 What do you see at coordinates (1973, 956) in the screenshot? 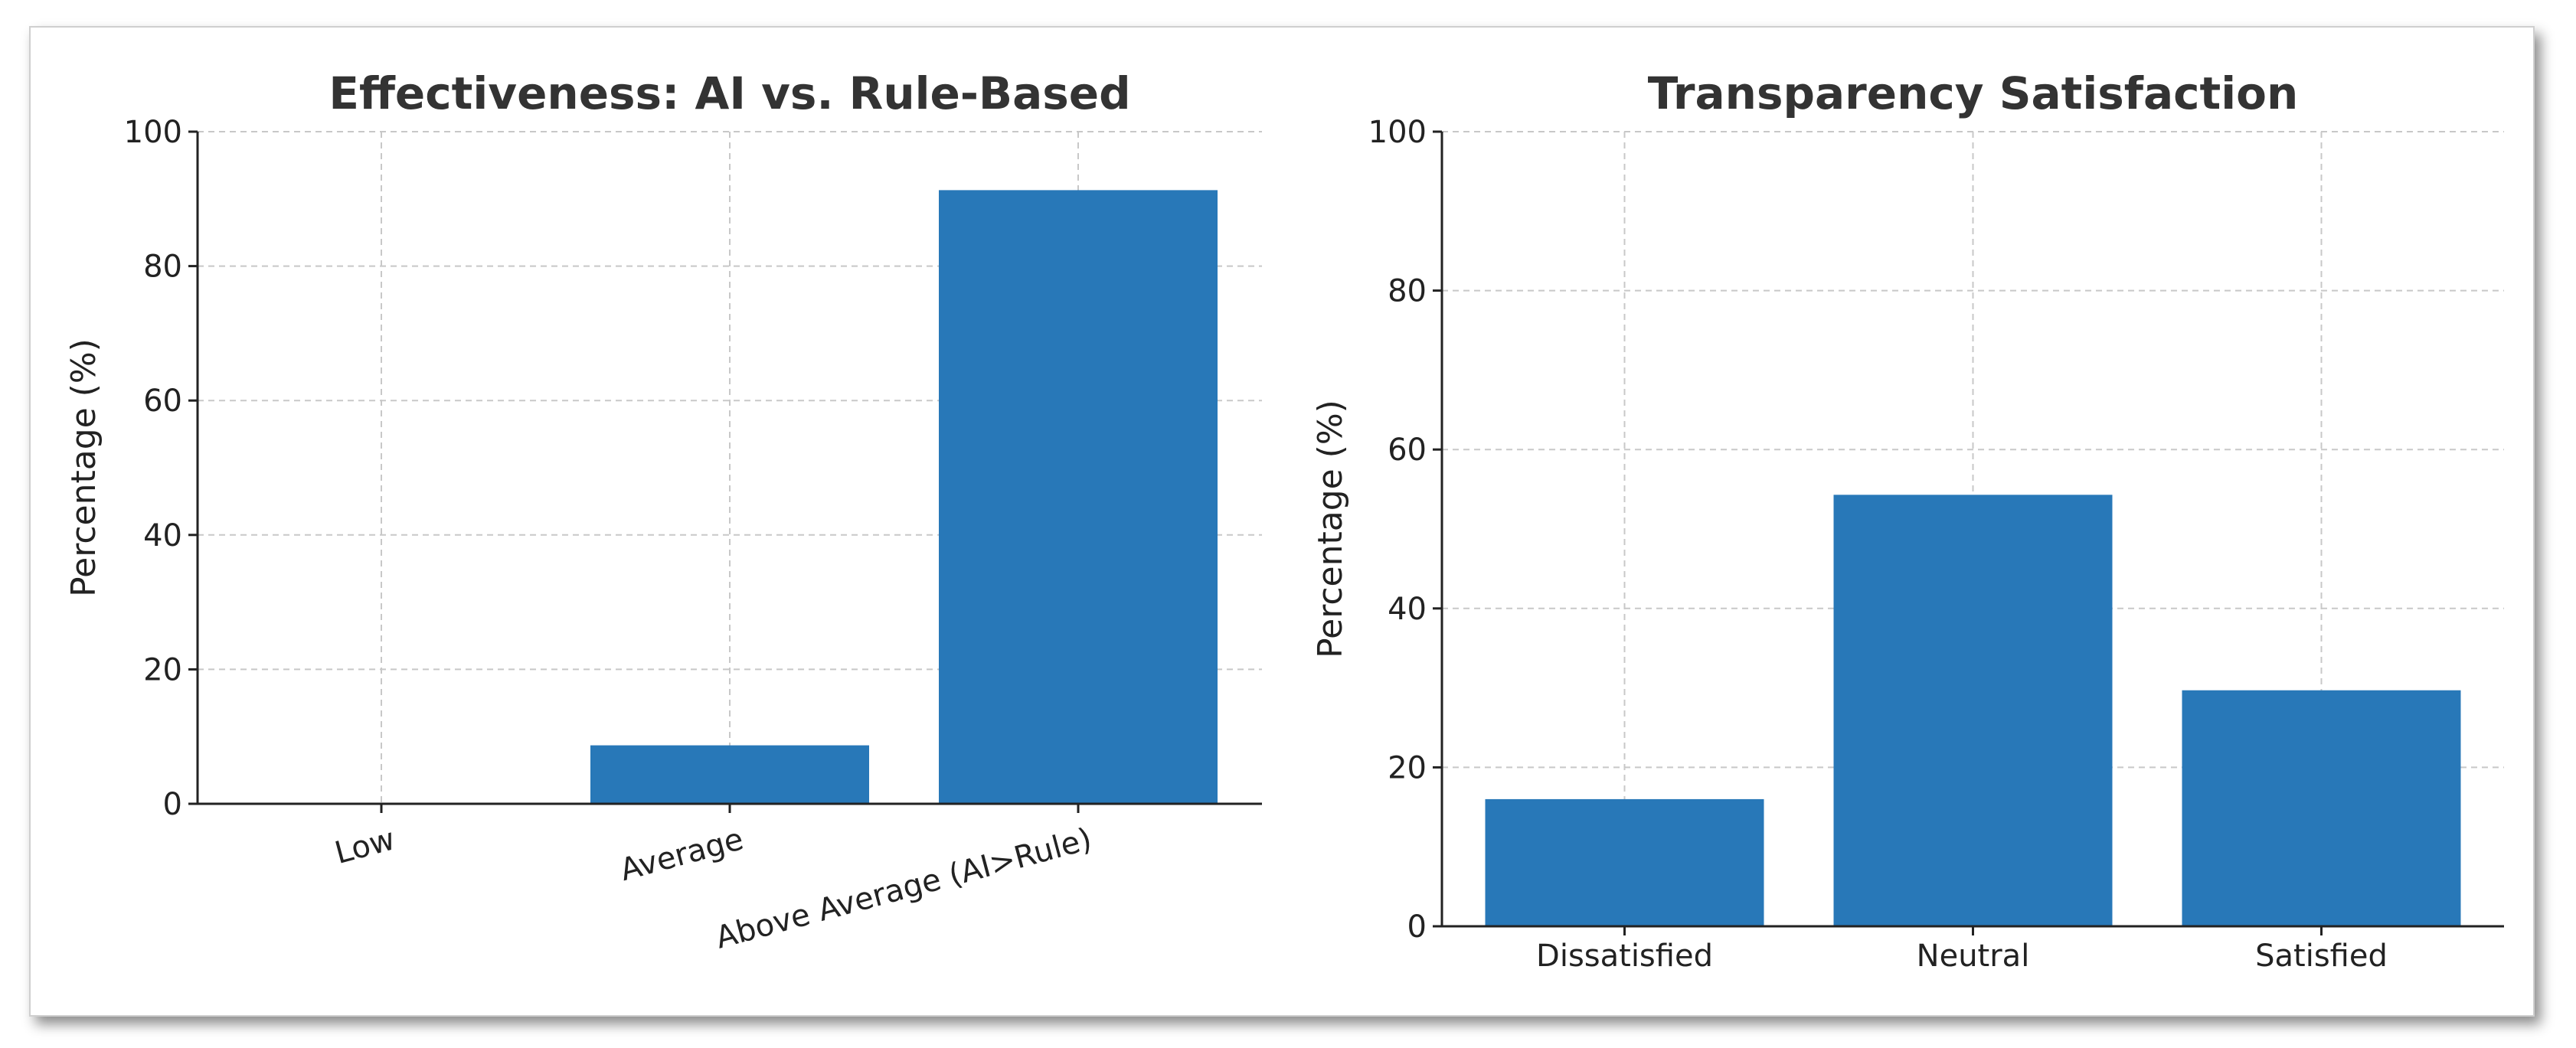
I see `x-tick-label: Neutral` at bounding box center [1973, 956].